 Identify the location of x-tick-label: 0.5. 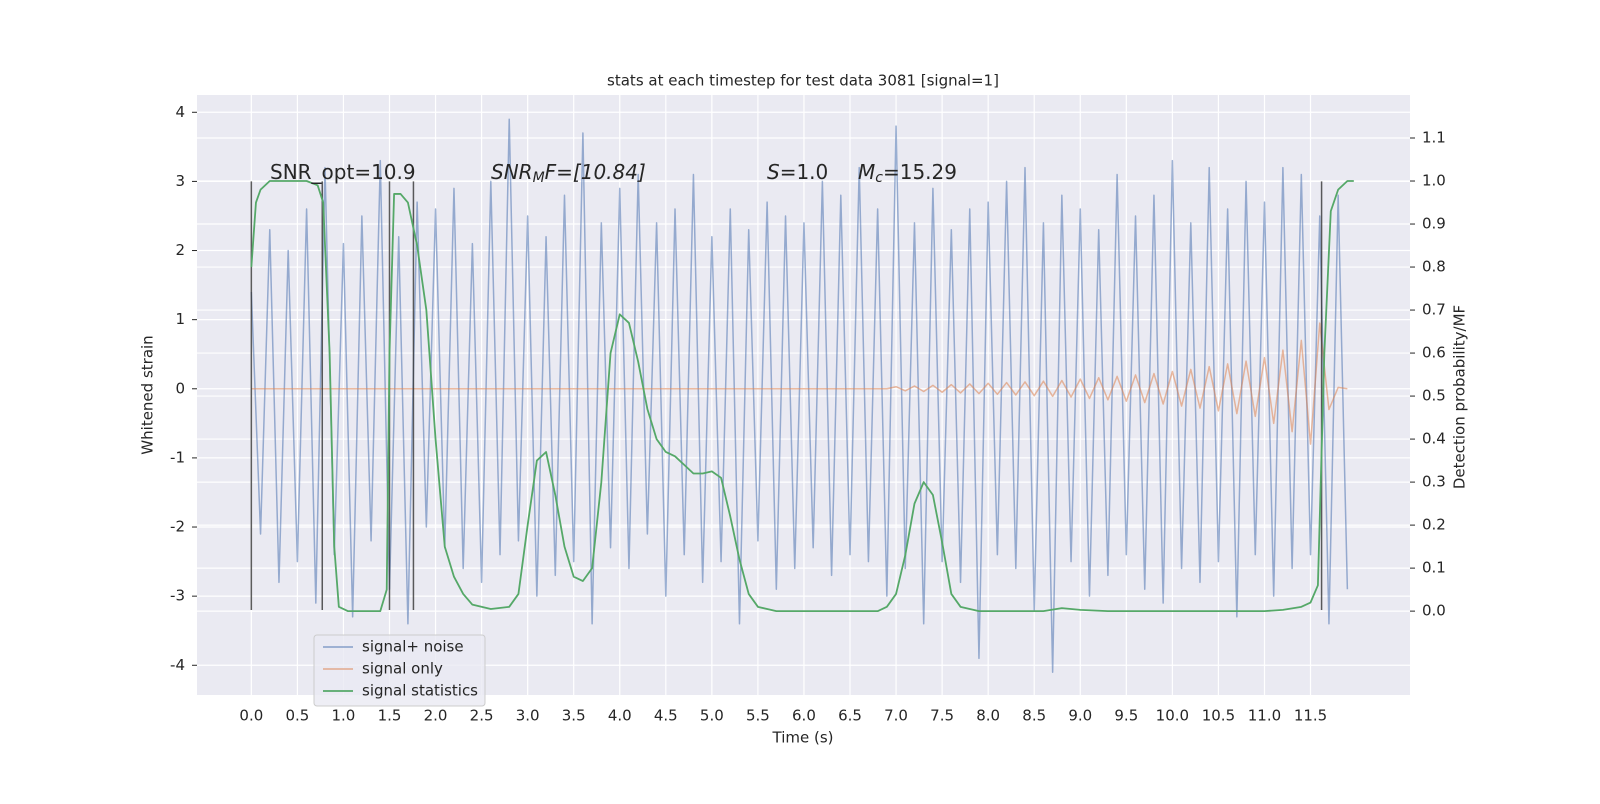
(297, 716).